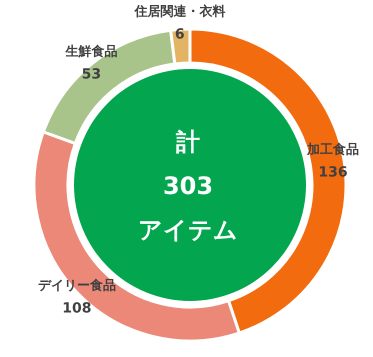 The height and width of the screenshot is (357, 373). Describe the element at coordinates (188, 142) in the screenshot. I see `annotation: 計` at that location.